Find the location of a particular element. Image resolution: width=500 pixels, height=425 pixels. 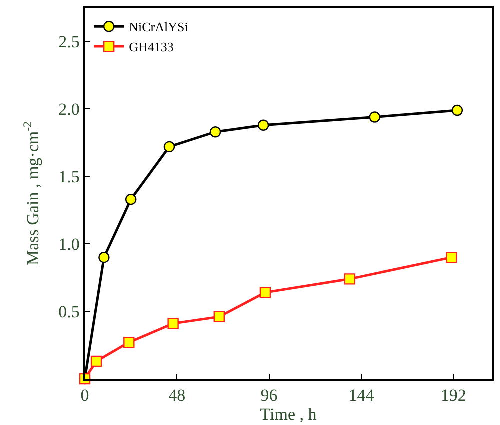

y-tick-label: 2.0 is located at coordinates (69, 110).